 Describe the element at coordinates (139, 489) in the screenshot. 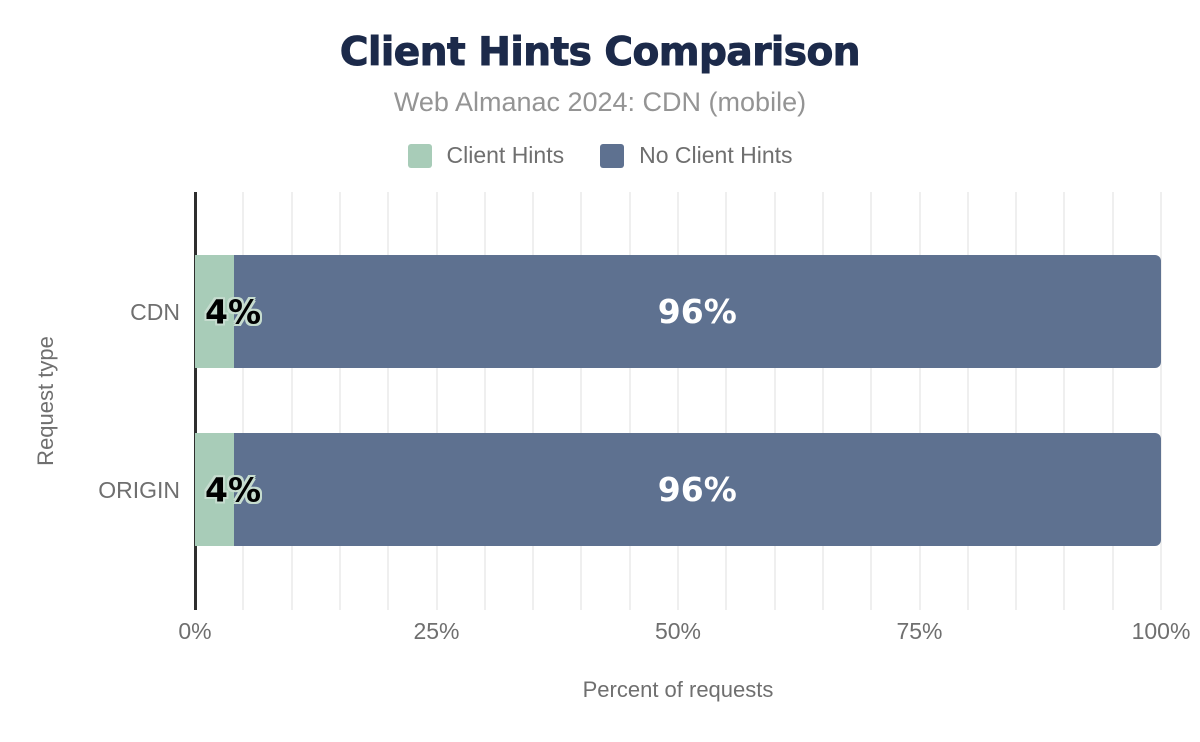

I see `category-label-origin: ORIGIN` at that location.